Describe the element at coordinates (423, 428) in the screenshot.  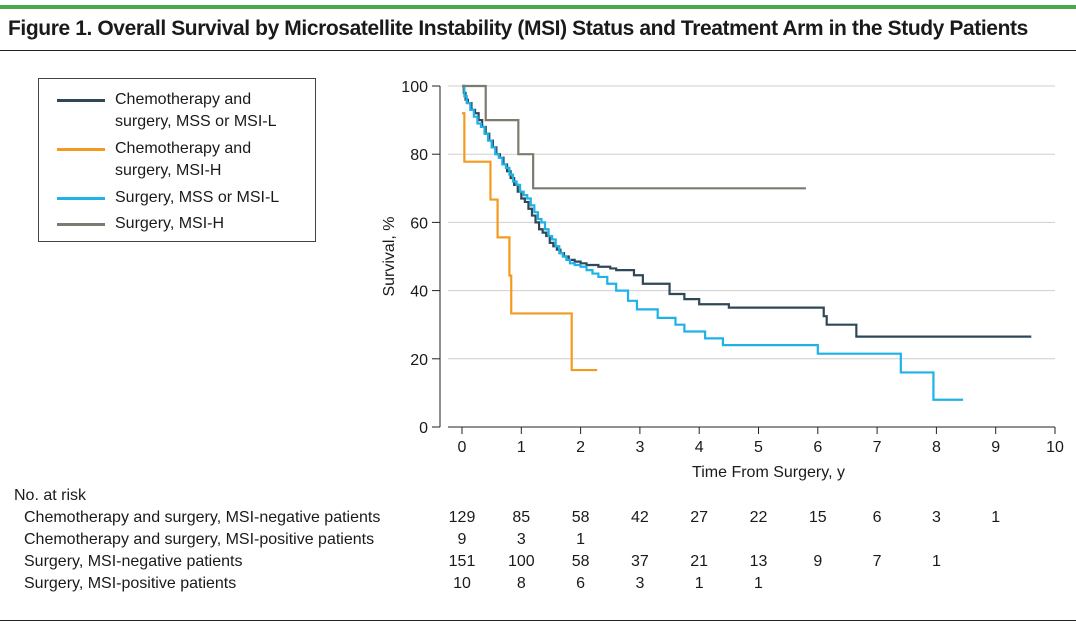
I see `y-tick-label: 0` at that location.